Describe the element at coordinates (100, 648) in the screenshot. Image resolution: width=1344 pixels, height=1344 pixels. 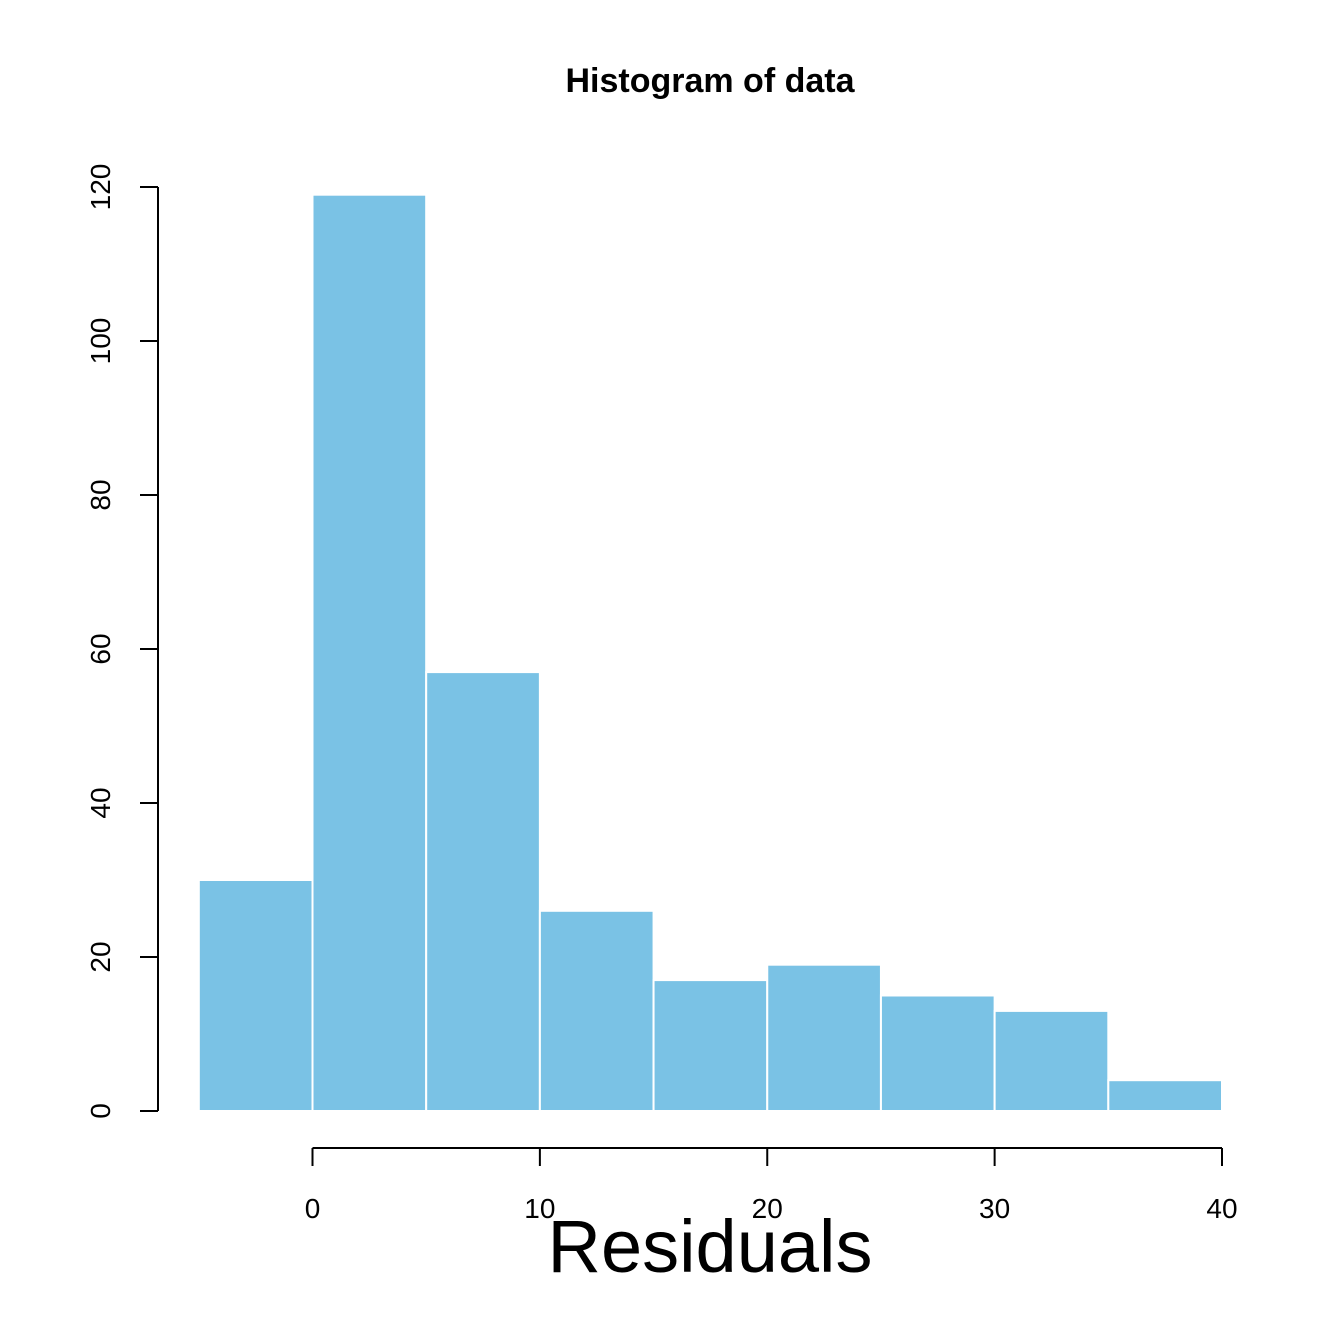
I see `y-tick-label: 60` at that location.